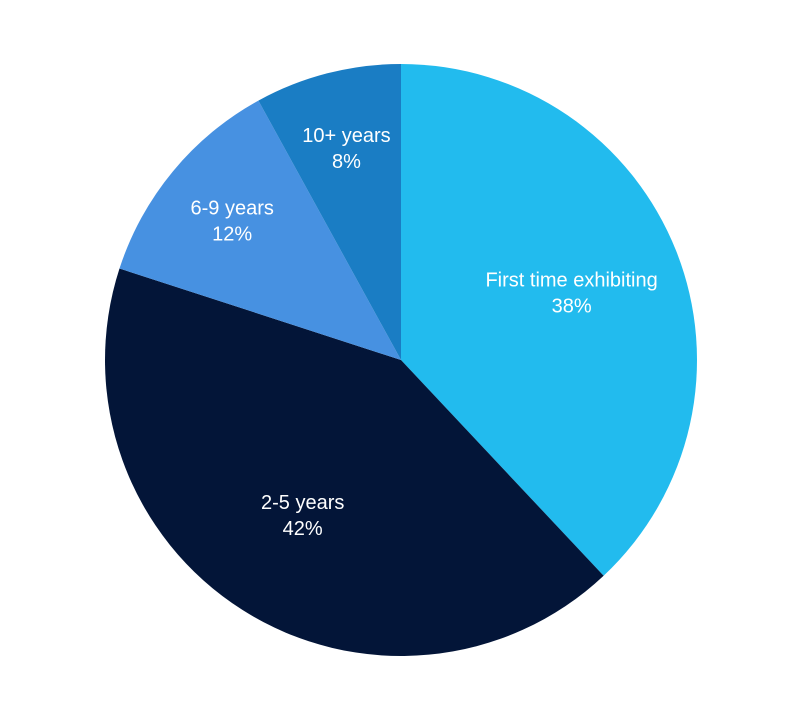 This screenshot has width=800, height=719. What do you see at coordinates (346, 136) in the screenshot?
I see `pie-label-category: 10+ years` at bounding box center [346, 136].